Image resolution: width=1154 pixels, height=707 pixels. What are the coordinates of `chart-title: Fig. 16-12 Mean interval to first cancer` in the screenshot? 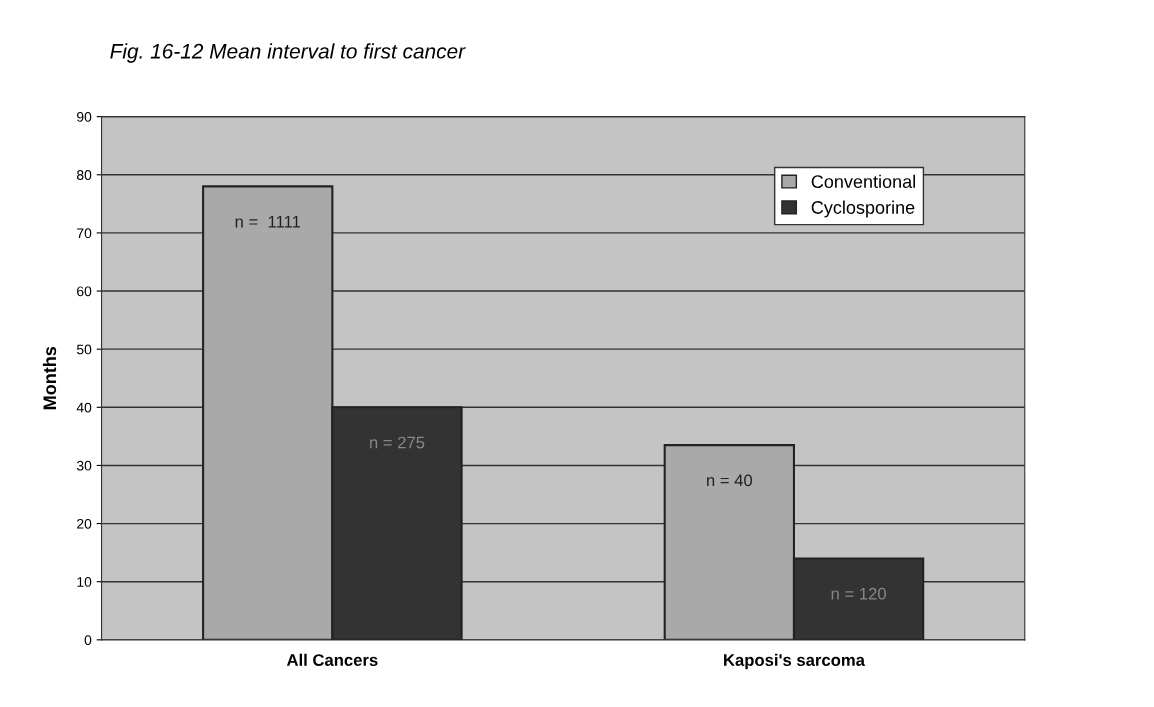 It's located at (288, 53).